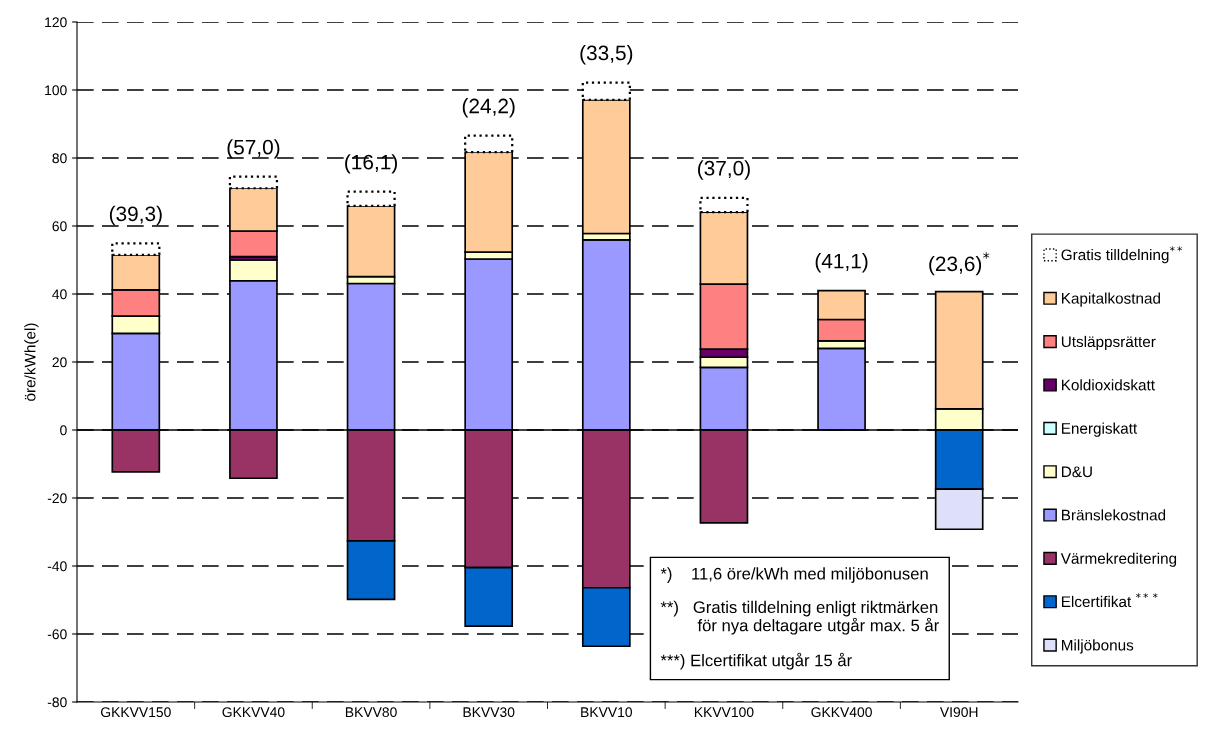 This screenshot has height=734, width=1216. I want to click on legend-label: Koldioxidskatt, so click(1108, 385).